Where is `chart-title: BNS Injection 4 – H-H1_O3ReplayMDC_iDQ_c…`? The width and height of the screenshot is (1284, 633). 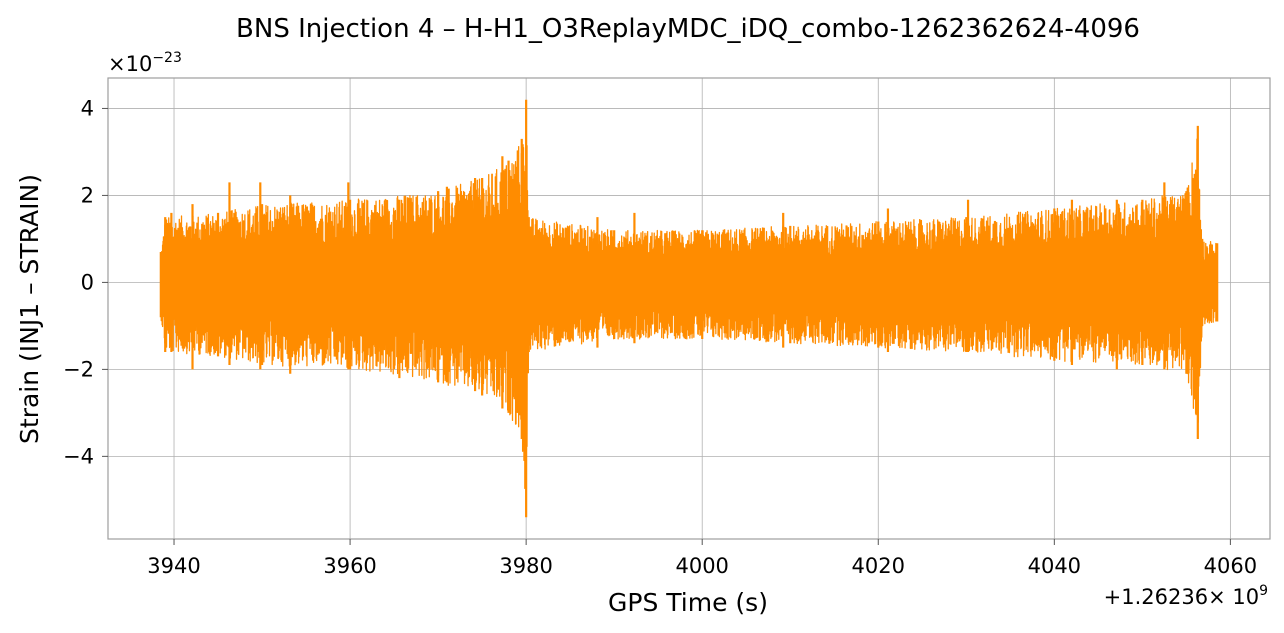
chart-title: BNS Injection 4 – H-H1_O3ReplayMDC_iDQ_c… is located at coordinates (688, 29).